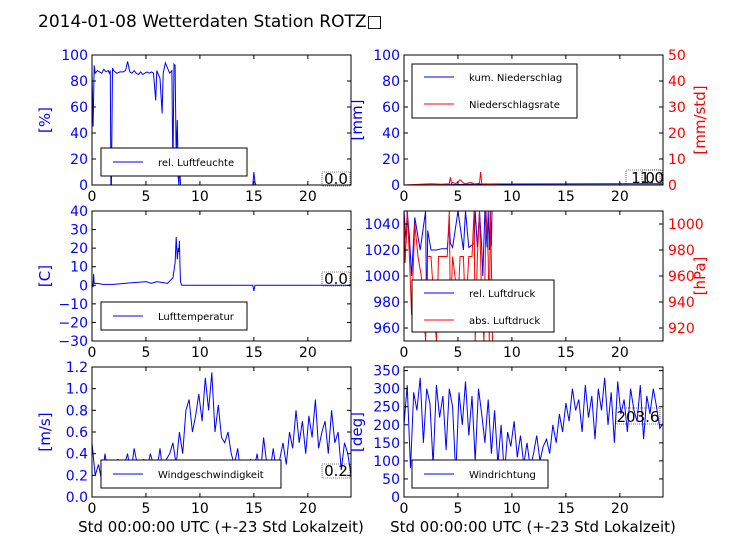 This screenshot has height=552, width=736. Describe the element at coordinates (45, 431) in the screenshot. I see `y-axis-label: [m/s]` at that location.